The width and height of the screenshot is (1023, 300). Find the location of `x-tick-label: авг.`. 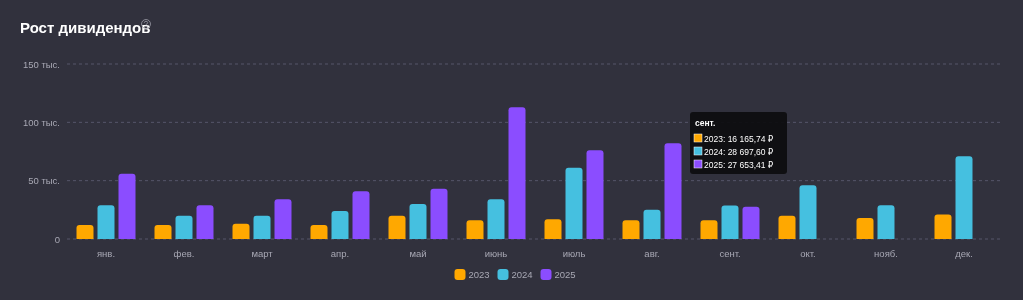

x-tick-label: авг. is located at coordinates (652, 253).